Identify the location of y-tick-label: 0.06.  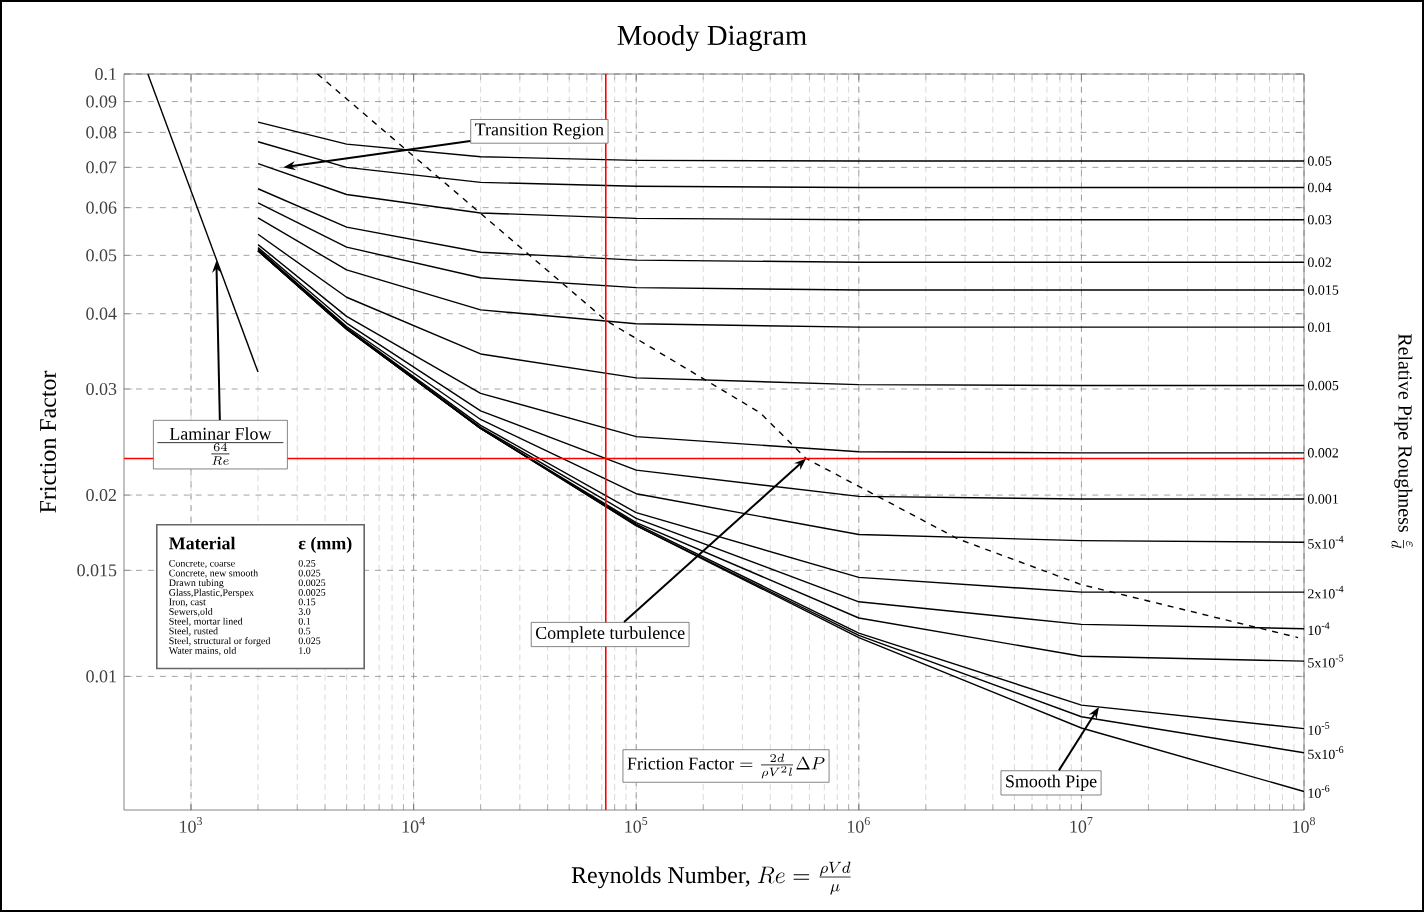
(101, 207).